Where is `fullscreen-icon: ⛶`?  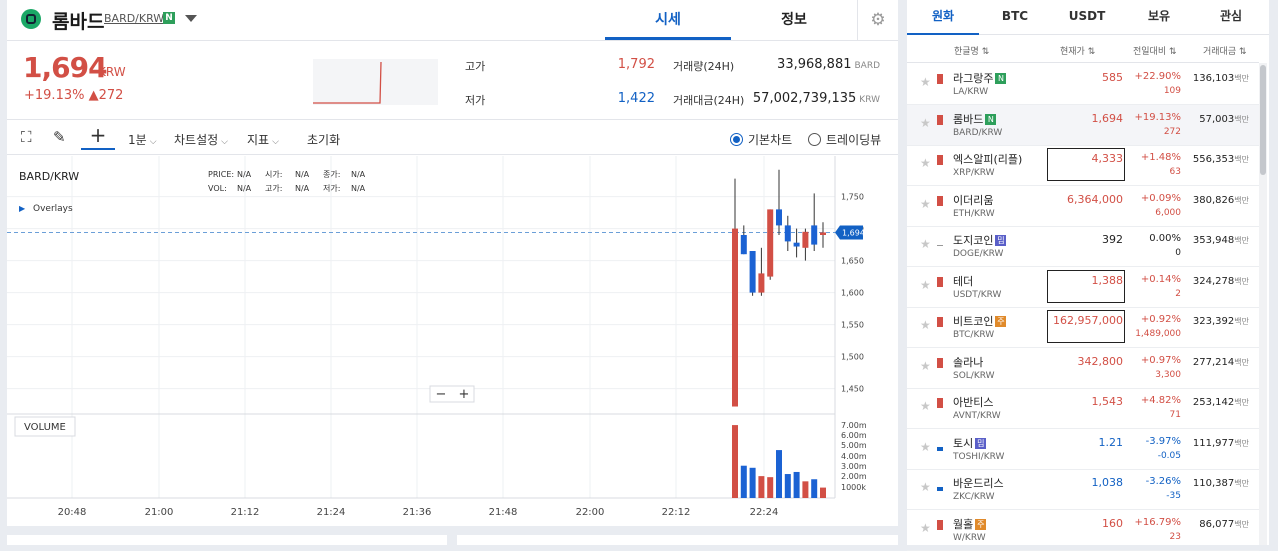
fullscreen-icon: ⛶ is located at coordinates (26, 137).